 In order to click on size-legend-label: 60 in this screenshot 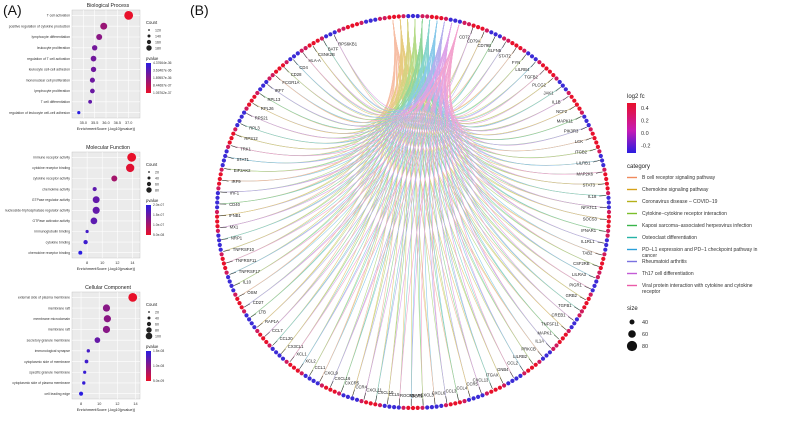, I will do `click(645, 335)`.